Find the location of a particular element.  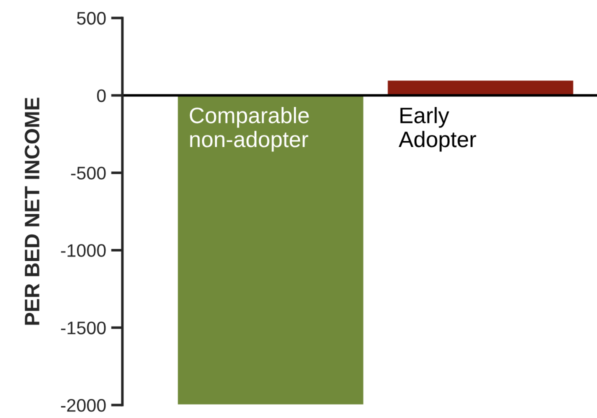

x-tick-label: Comparable non-adopter is located at coordinates (249, 129).